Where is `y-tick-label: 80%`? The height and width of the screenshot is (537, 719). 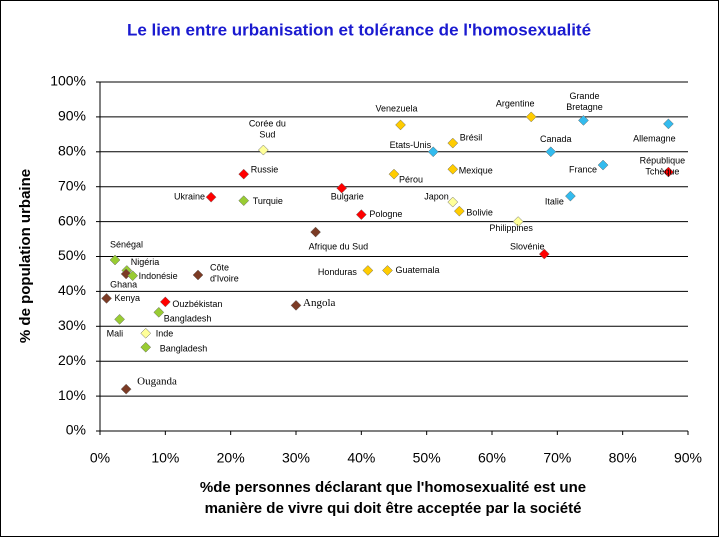
y-tick-label: 80% is located at coordinates (72, 151).